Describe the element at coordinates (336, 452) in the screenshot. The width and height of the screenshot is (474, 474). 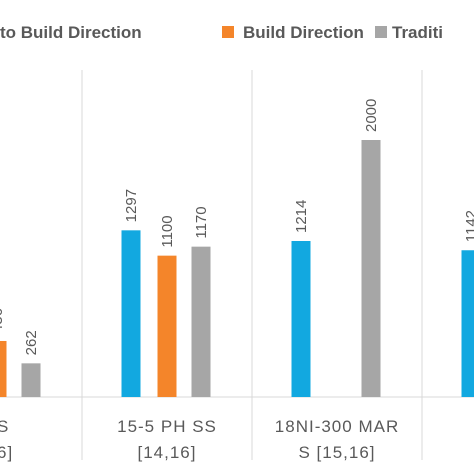
I see `x-tick-label: S [15,16]` at that location.